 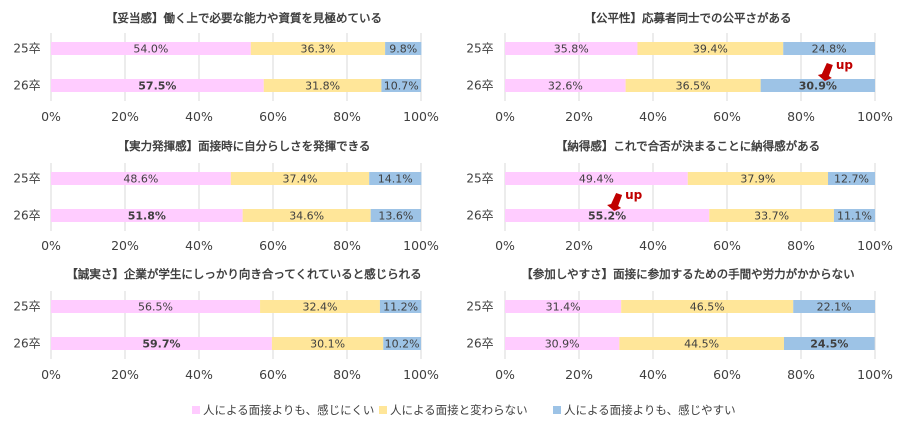 I want to click on data-label: 11.2%, so click(x=400, y=307).